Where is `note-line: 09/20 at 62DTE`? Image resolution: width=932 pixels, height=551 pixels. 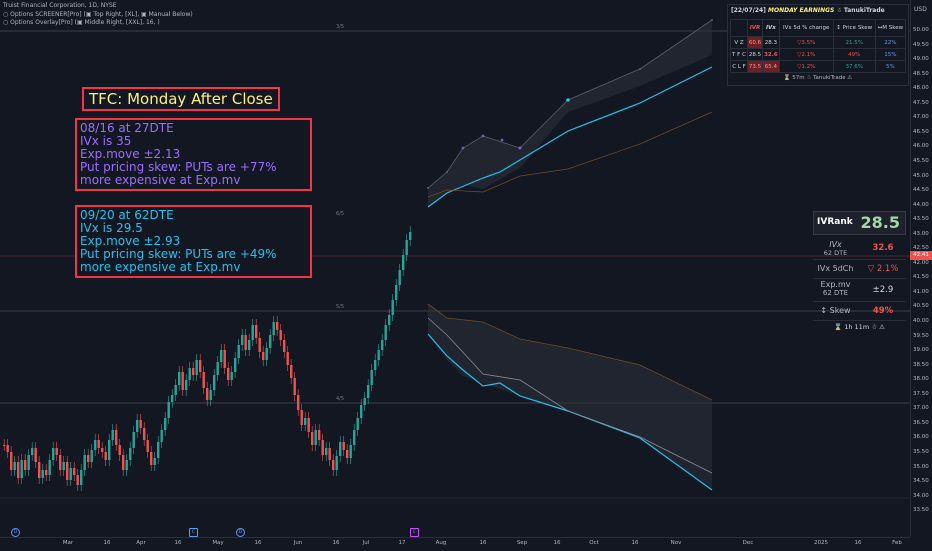 note-line: 09/20 at 62DTE is located at coordinates (127, 215).